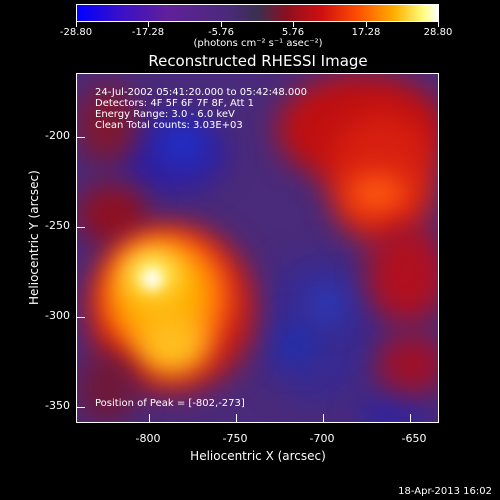 The height and width of the screenshot is (500, 500). Describe the element at coordinates (148, 438) in the screenshot. I see `x-tick-label: -800` at that location.